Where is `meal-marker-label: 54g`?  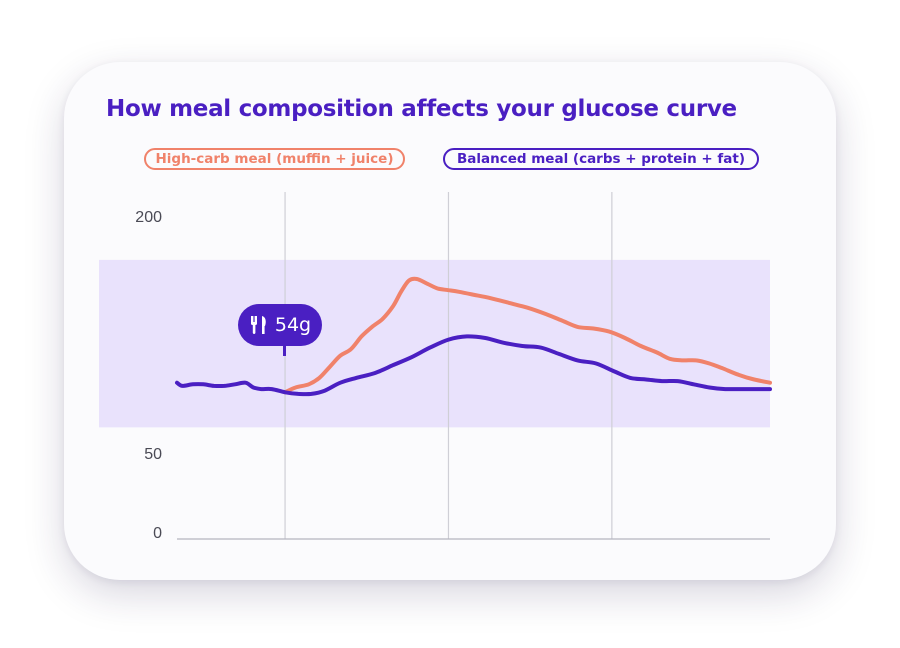
meal-marker-label: 54g is located at coordinates (293, 325).